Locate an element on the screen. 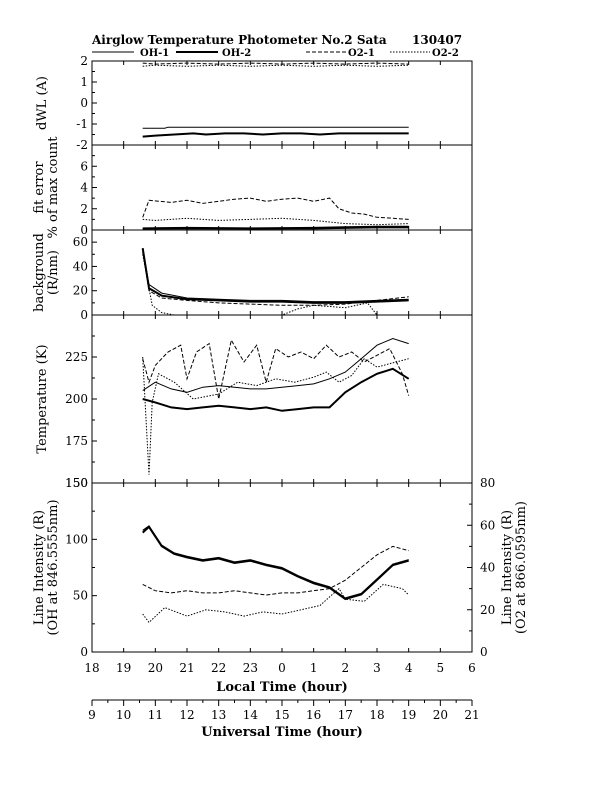 This screenshot has height=792, width=612. legend-label-oh1: OH-1 is located at coordinates (154, 53).